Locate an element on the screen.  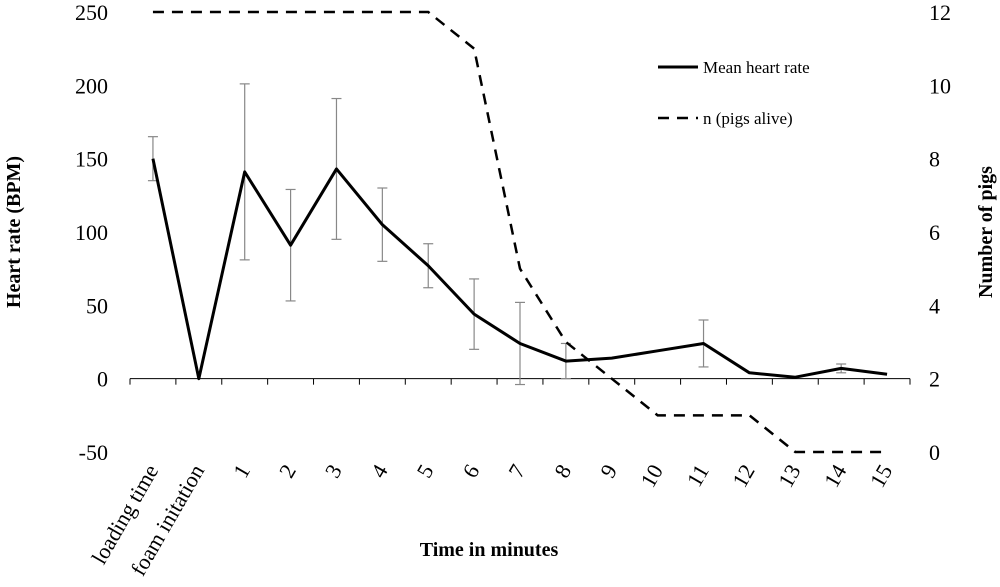
x-axis-title: Time in minutes is located at coordinates (489, 550).